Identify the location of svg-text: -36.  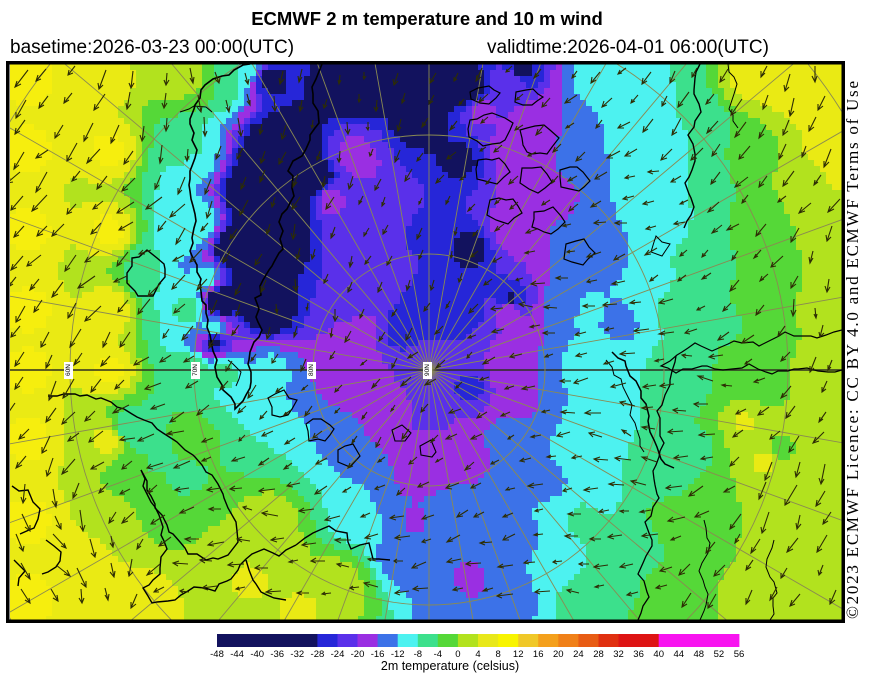
(277, 654).